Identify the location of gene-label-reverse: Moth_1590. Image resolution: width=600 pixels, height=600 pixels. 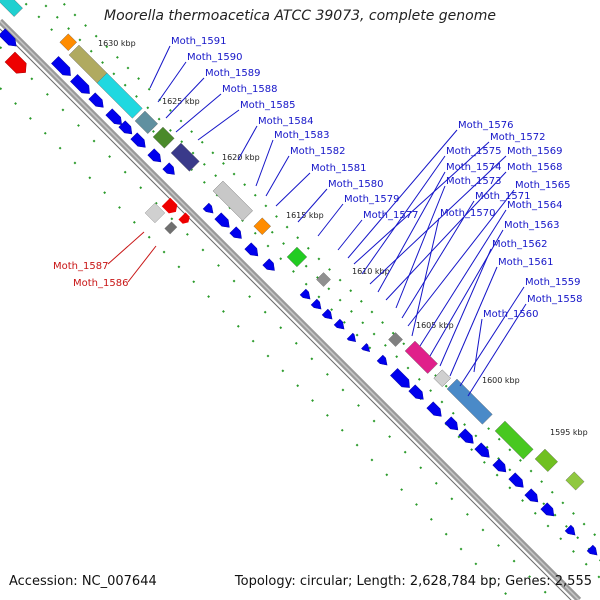
(214, 57).